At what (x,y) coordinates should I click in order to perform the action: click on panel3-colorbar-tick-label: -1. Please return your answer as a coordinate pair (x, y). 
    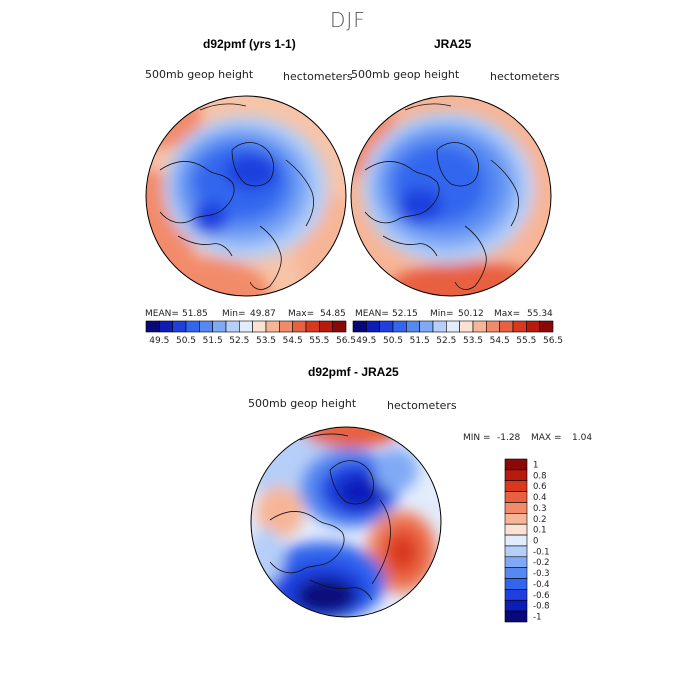
    Looking at the image, I should click on (537, 618).